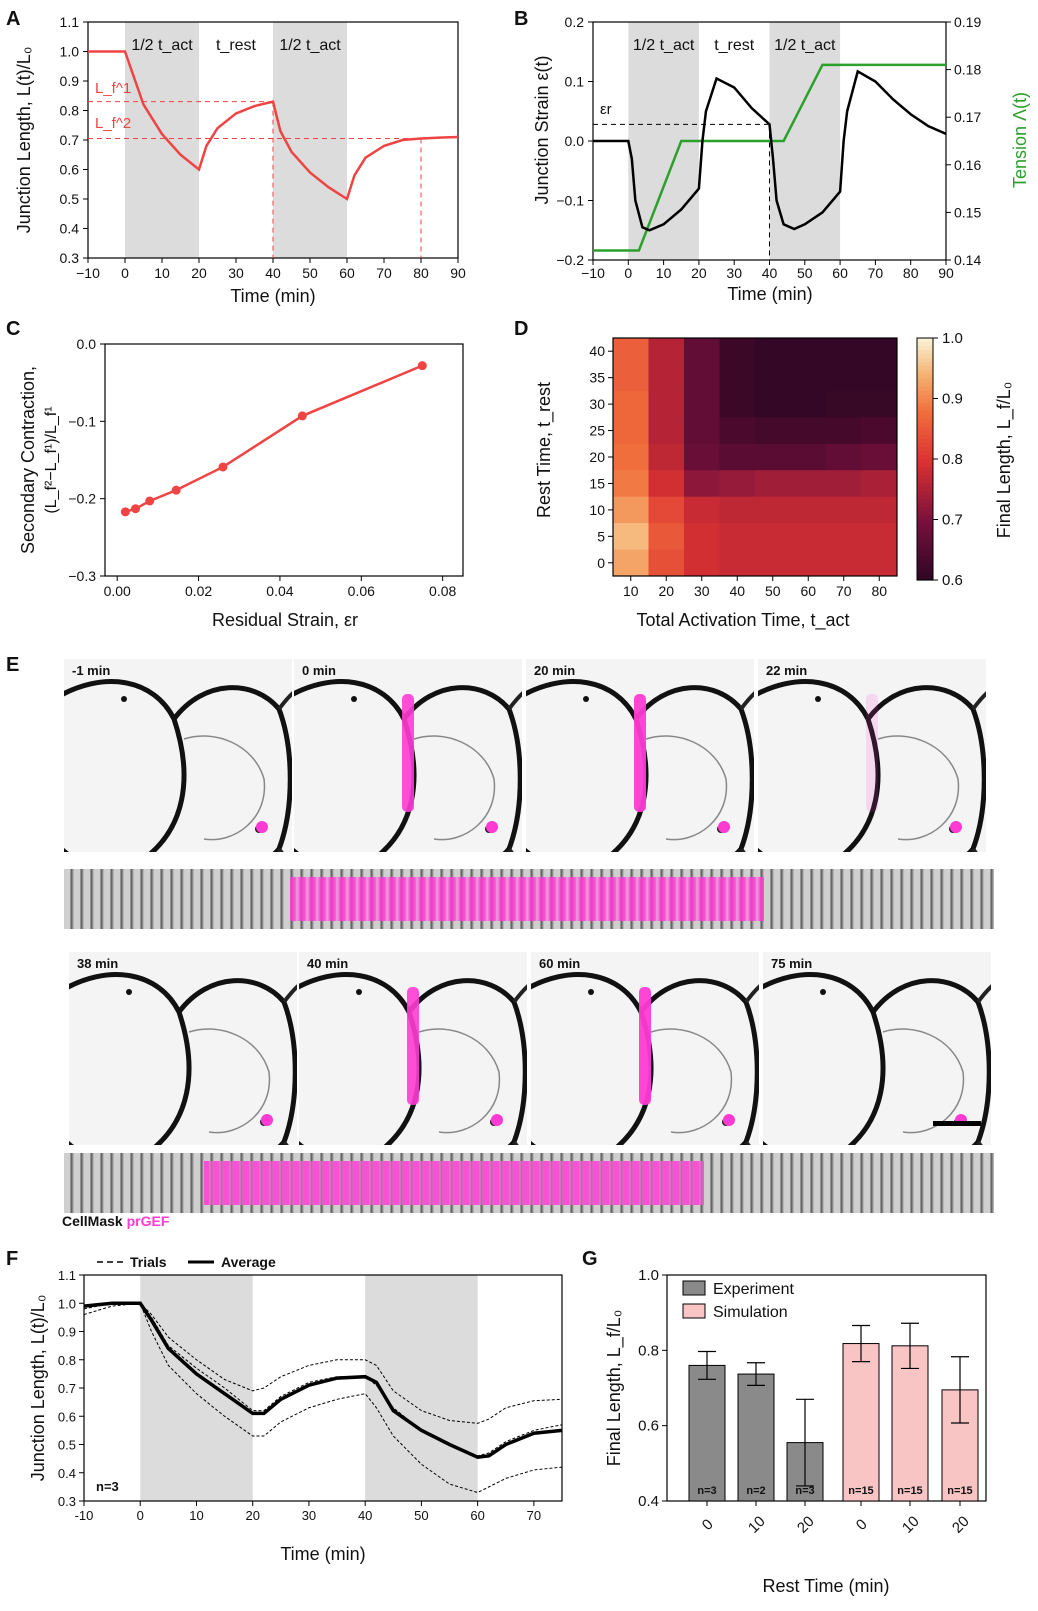 Image resolution: width=1038 pixels, height=1611 pixels. What do you see at coordinates (755, 1491) in the screenshot?
I see `bar-n-label: n=2` at bounding box center [755, 1491].